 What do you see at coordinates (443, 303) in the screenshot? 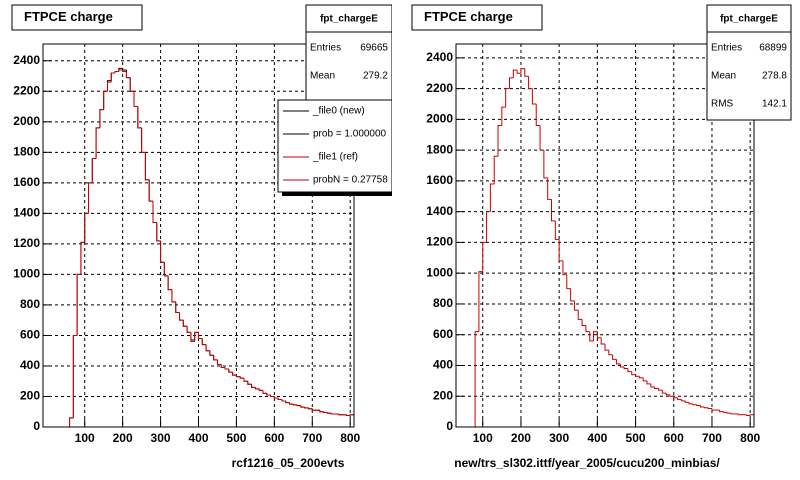
I see `y-tick-label: 800` at bounding box center [443, 303].